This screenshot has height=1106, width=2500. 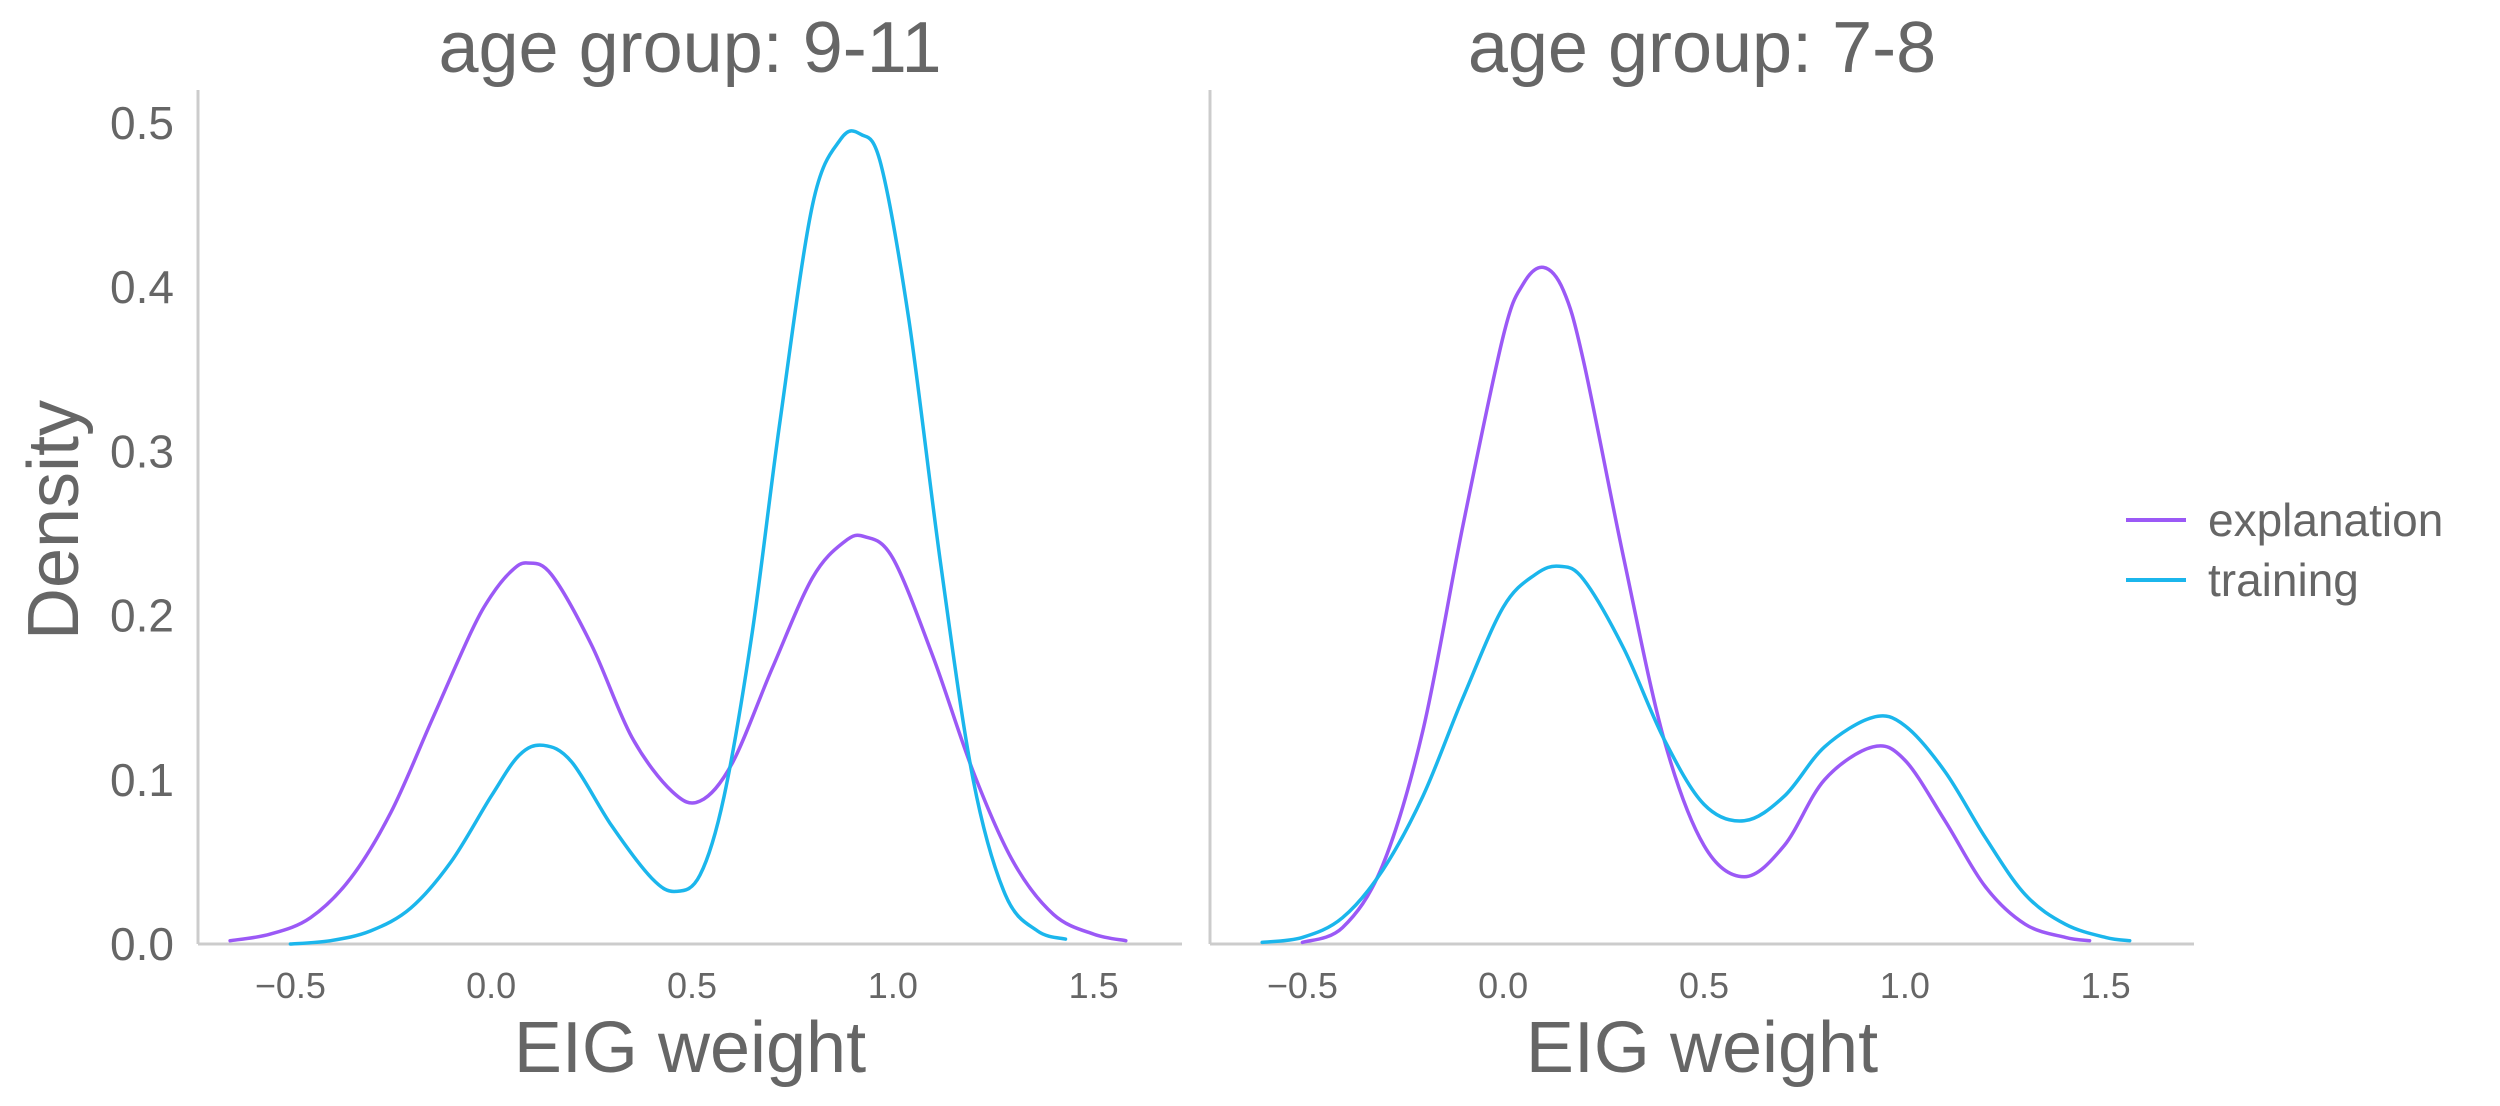 I want to click on series-line-explanation, so click(x=678, y=738).